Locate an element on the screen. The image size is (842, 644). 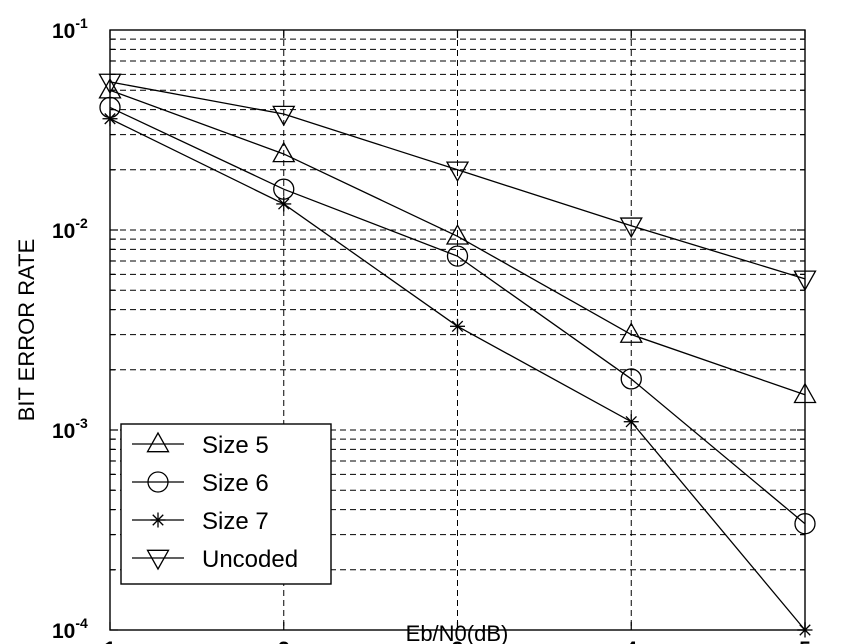
y-tick-label: 10⁻⁴ is located at coordinates (70, 629).